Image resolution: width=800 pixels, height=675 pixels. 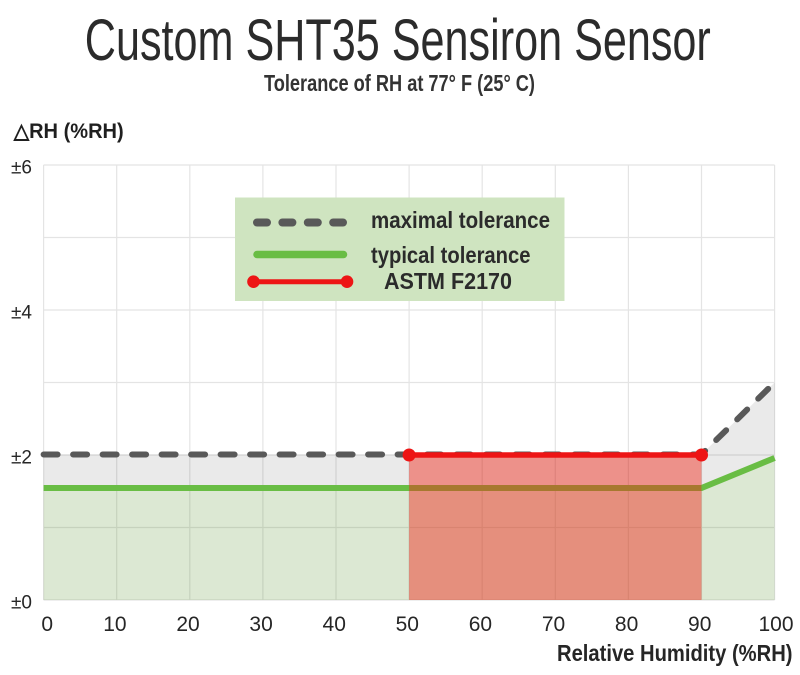 What do you see at coordinates (448, 281) in the screenshot?
I see `svg-text: ASTM F2170` at bounding box center [448, 281].